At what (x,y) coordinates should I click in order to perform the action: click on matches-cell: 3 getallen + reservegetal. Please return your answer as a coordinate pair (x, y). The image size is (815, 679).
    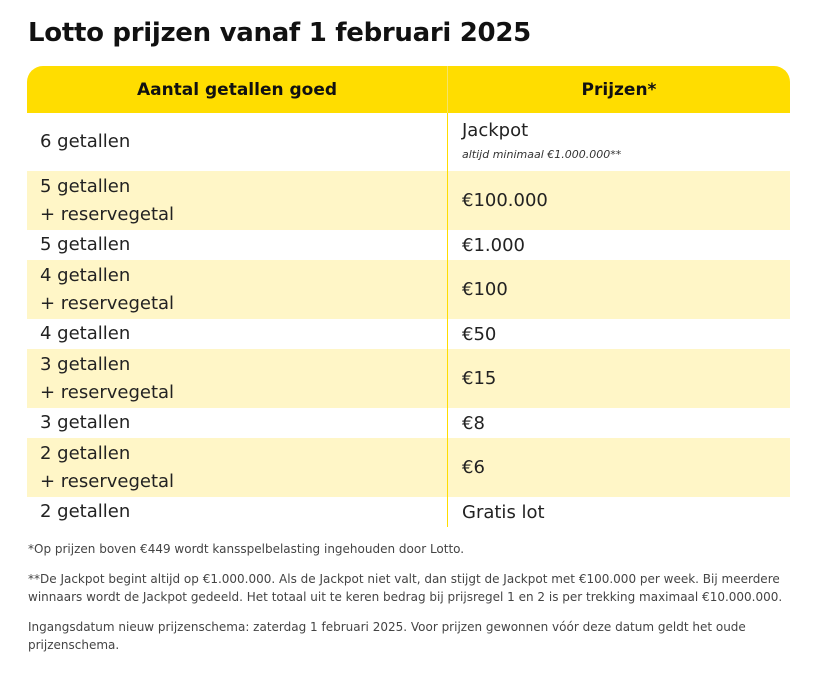
    Looking at the image, I should click on (237, 378).